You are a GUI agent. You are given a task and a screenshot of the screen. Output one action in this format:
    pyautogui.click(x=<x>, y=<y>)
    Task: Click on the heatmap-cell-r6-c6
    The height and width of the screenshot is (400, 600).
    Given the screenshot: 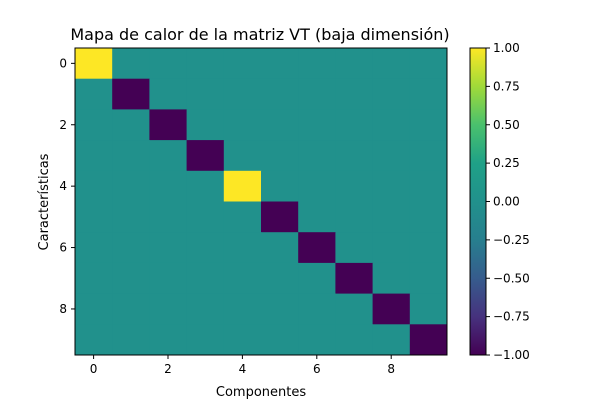 What is the action you would take?
    pyautogui.click(x=317, y=248)
    